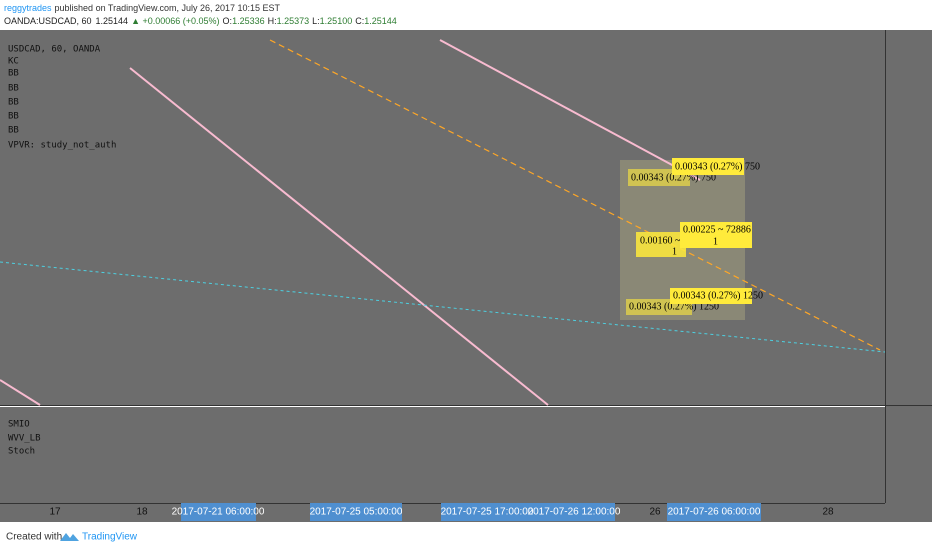 The width and height of the screenshot is (932, 555). What do you see at coordinates (142, 512) in the screenshot?
I see `time-label: 18` at bounding box center [142, 512].